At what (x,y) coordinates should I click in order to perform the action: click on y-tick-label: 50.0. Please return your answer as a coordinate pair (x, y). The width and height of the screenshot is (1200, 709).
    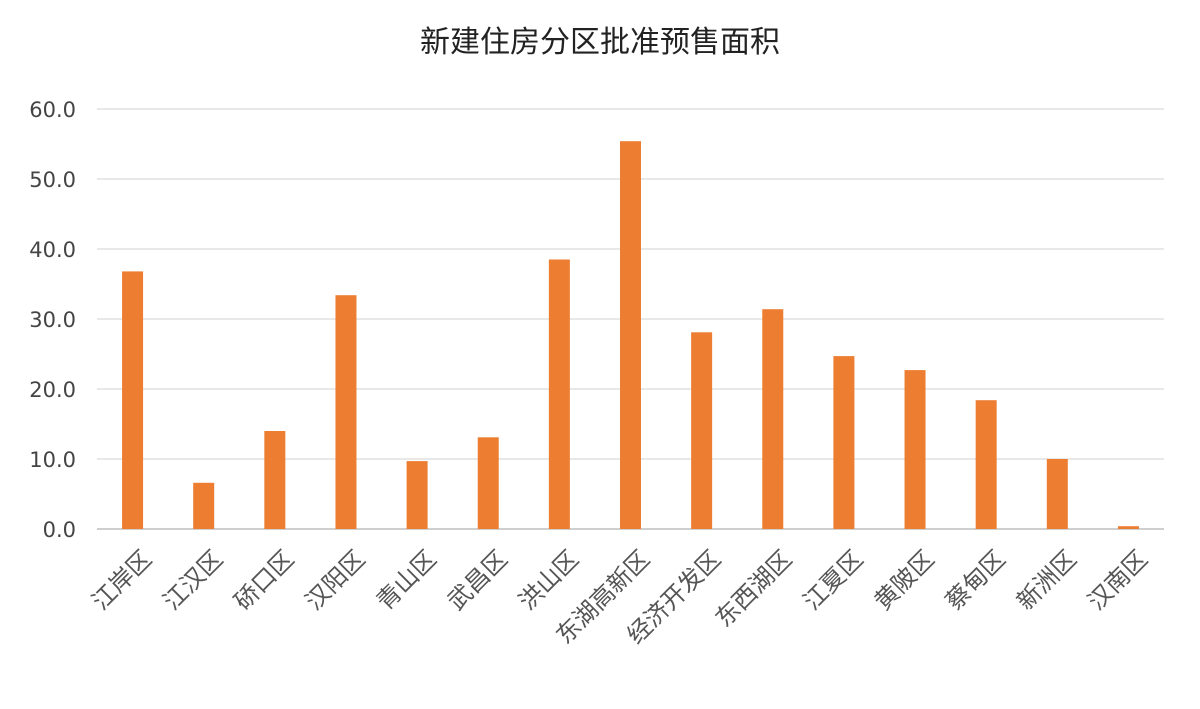
    Looking at the image, I should click on (52, 180).